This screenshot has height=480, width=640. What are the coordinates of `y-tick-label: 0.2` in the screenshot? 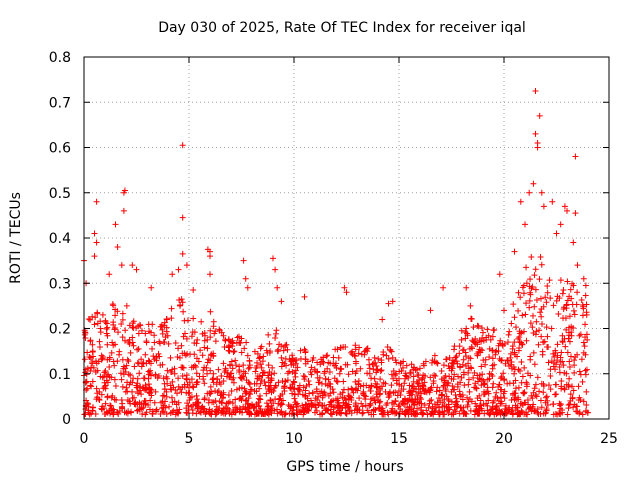 It's located at (60, 330).